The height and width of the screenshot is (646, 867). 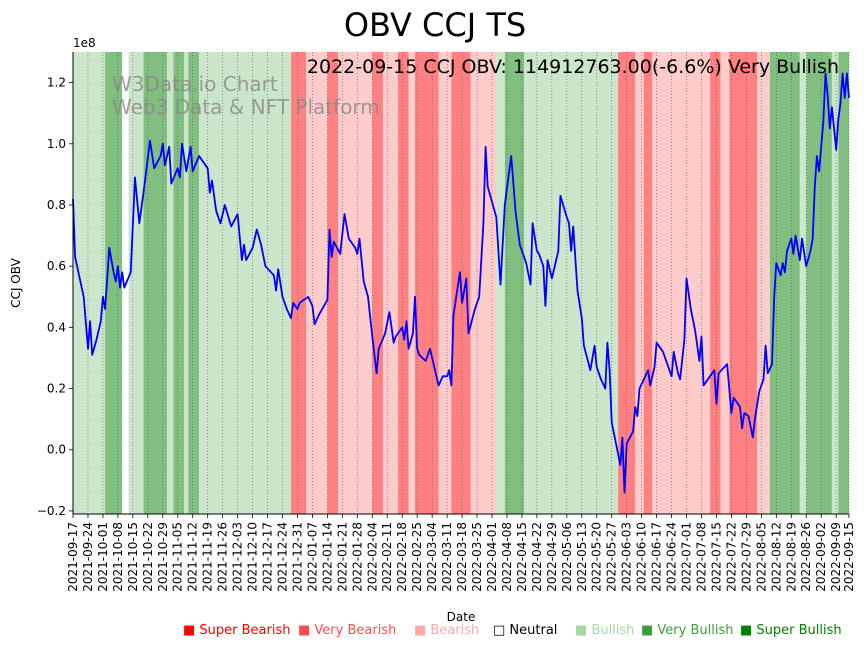 I want to click on y-tick-label: 0.2, so click(x=56, y=389).